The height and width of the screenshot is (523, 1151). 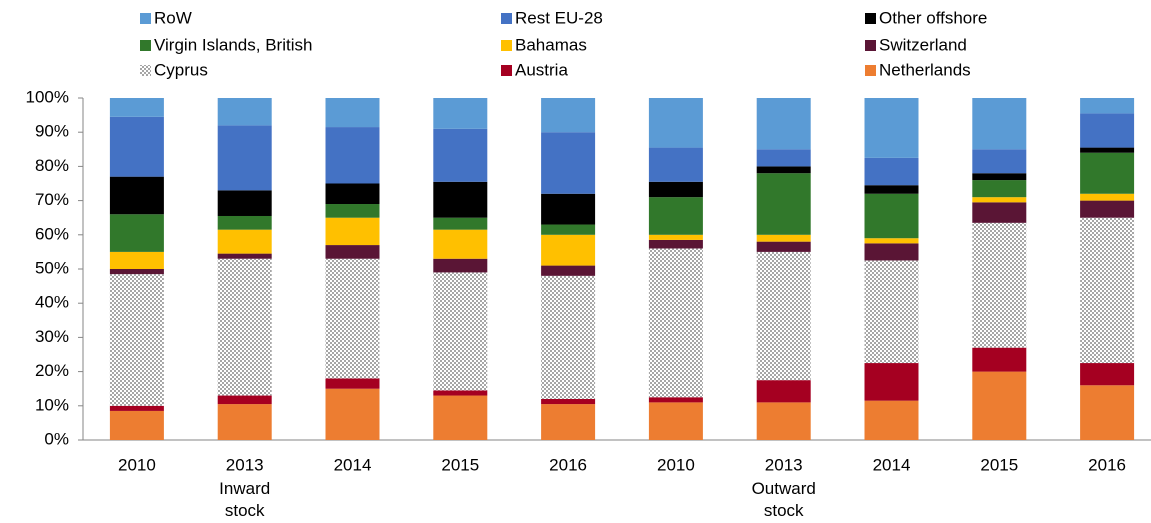 What do you see at coordinates (52, 370) in the screenshot?
I see `y-tick-label: 20%` at bounding box center [52, 370].